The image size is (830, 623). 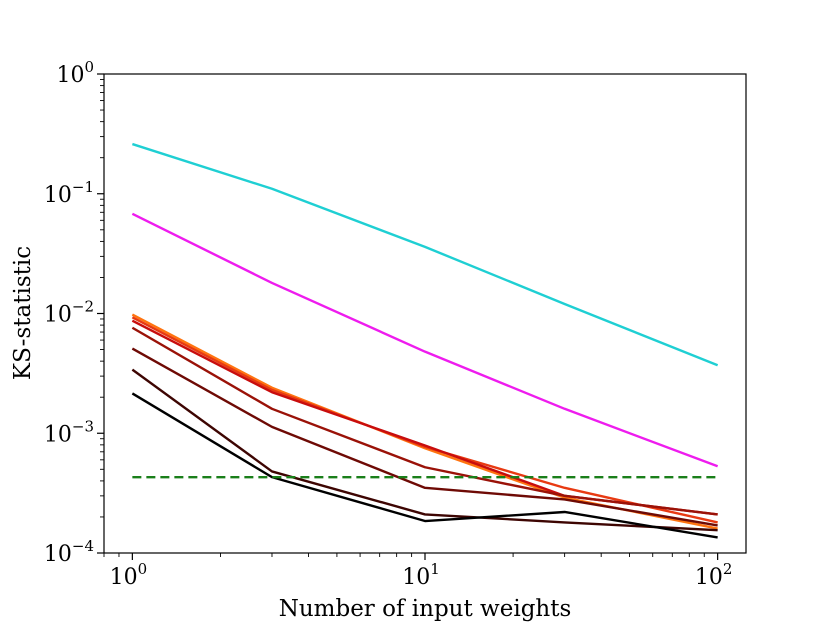 I want to click on y-tick-label: 10⁻², so click(x=69, y=313).